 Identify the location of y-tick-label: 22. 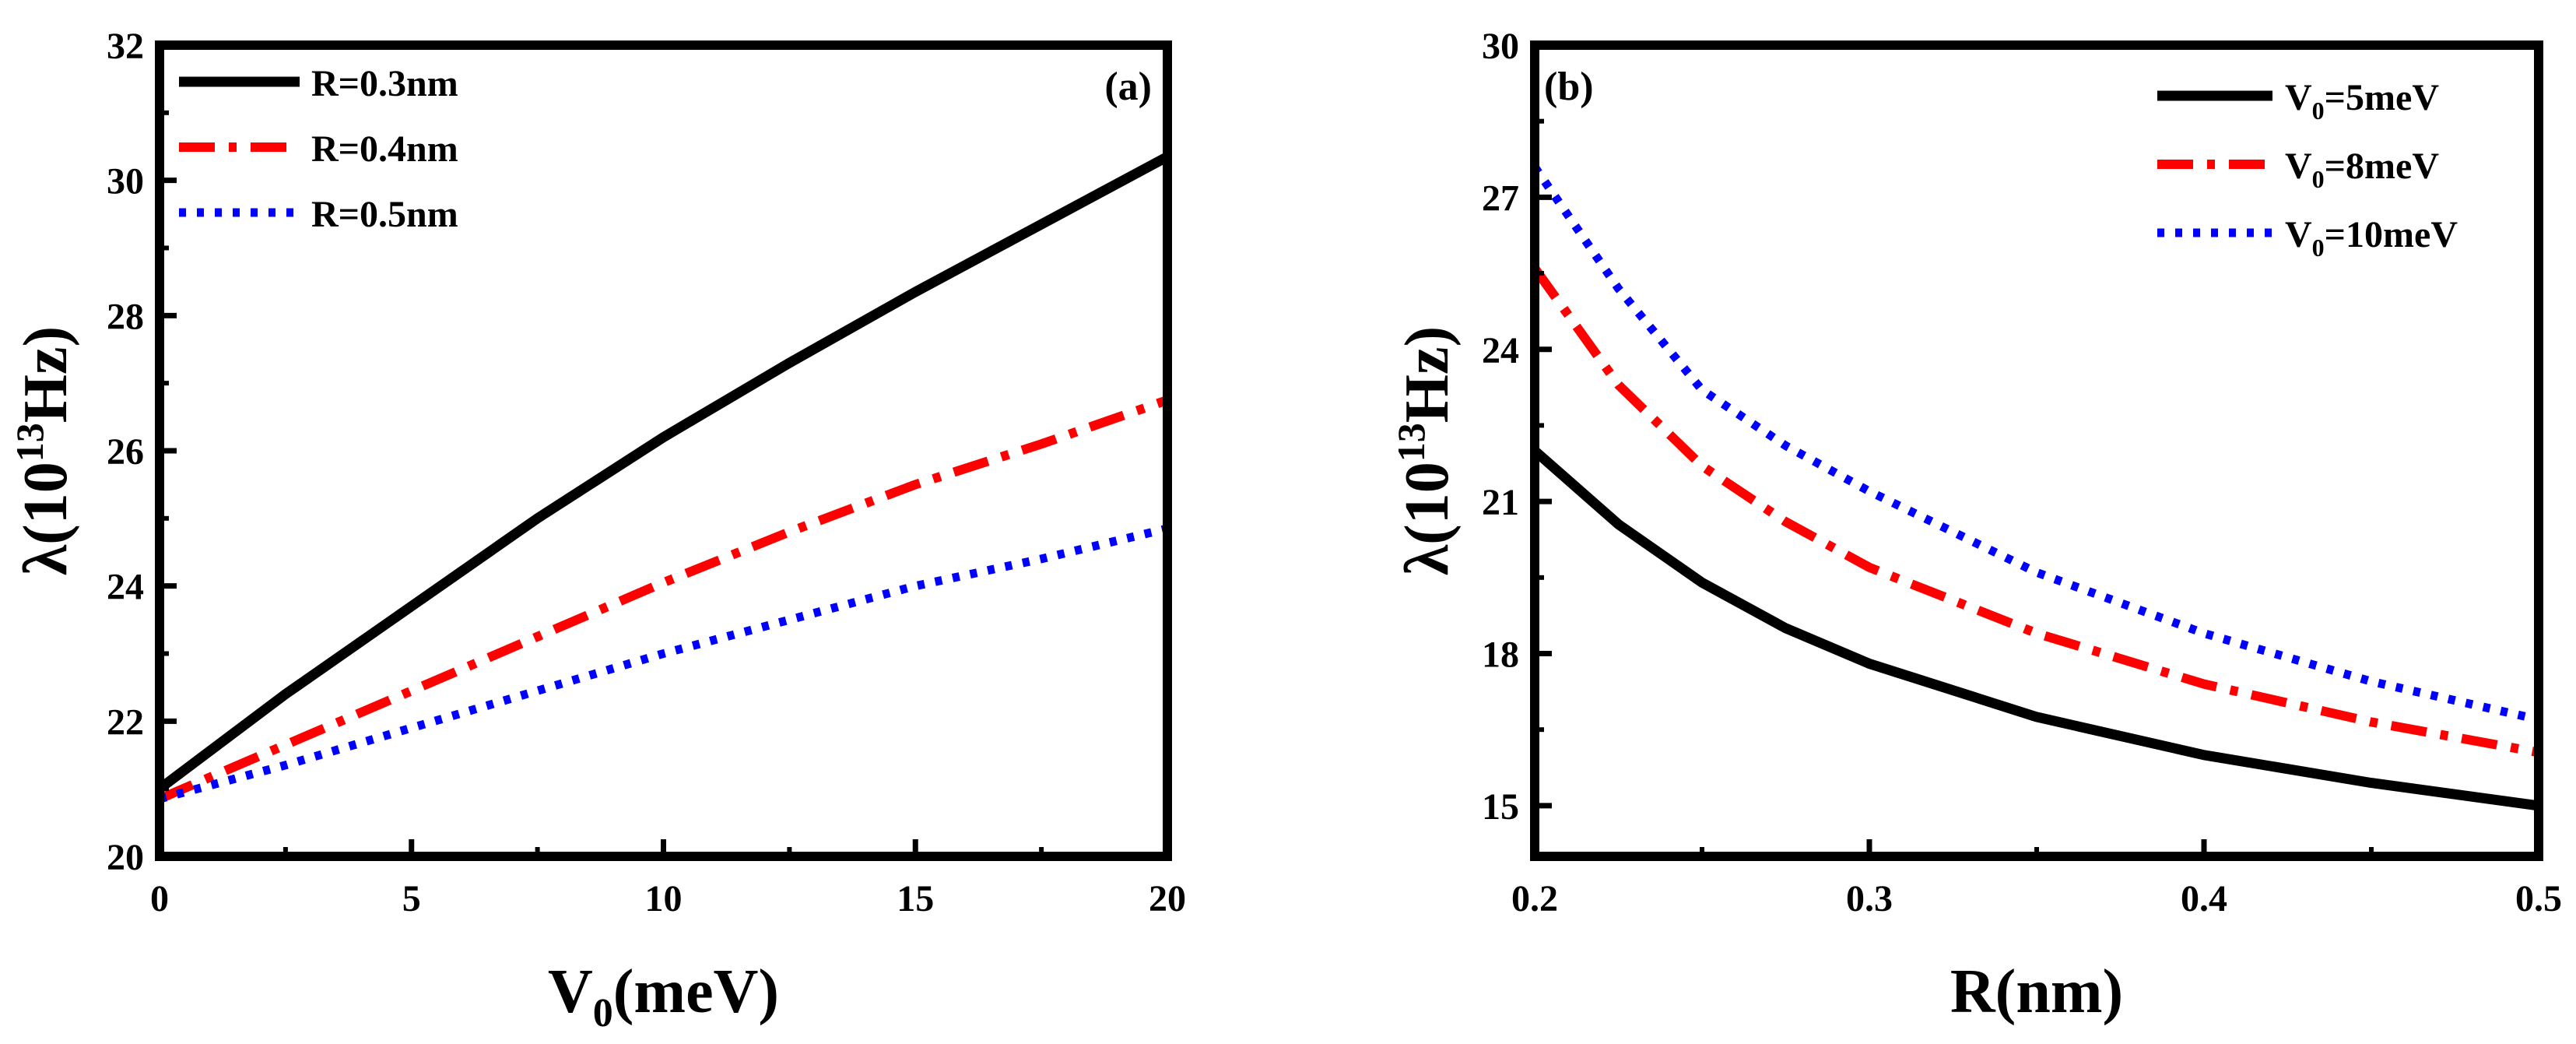
(126, 722).